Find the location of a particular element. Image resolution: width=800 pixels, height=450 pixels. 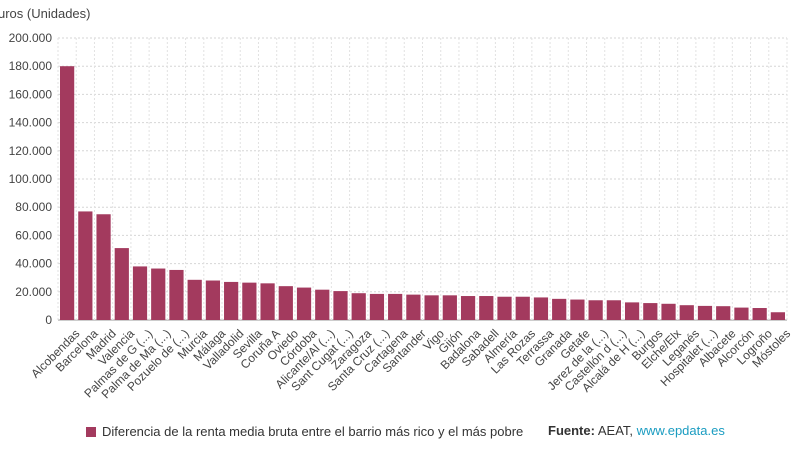

y-axis-title: uros (Unidades) is located at coordinates (45, 13).